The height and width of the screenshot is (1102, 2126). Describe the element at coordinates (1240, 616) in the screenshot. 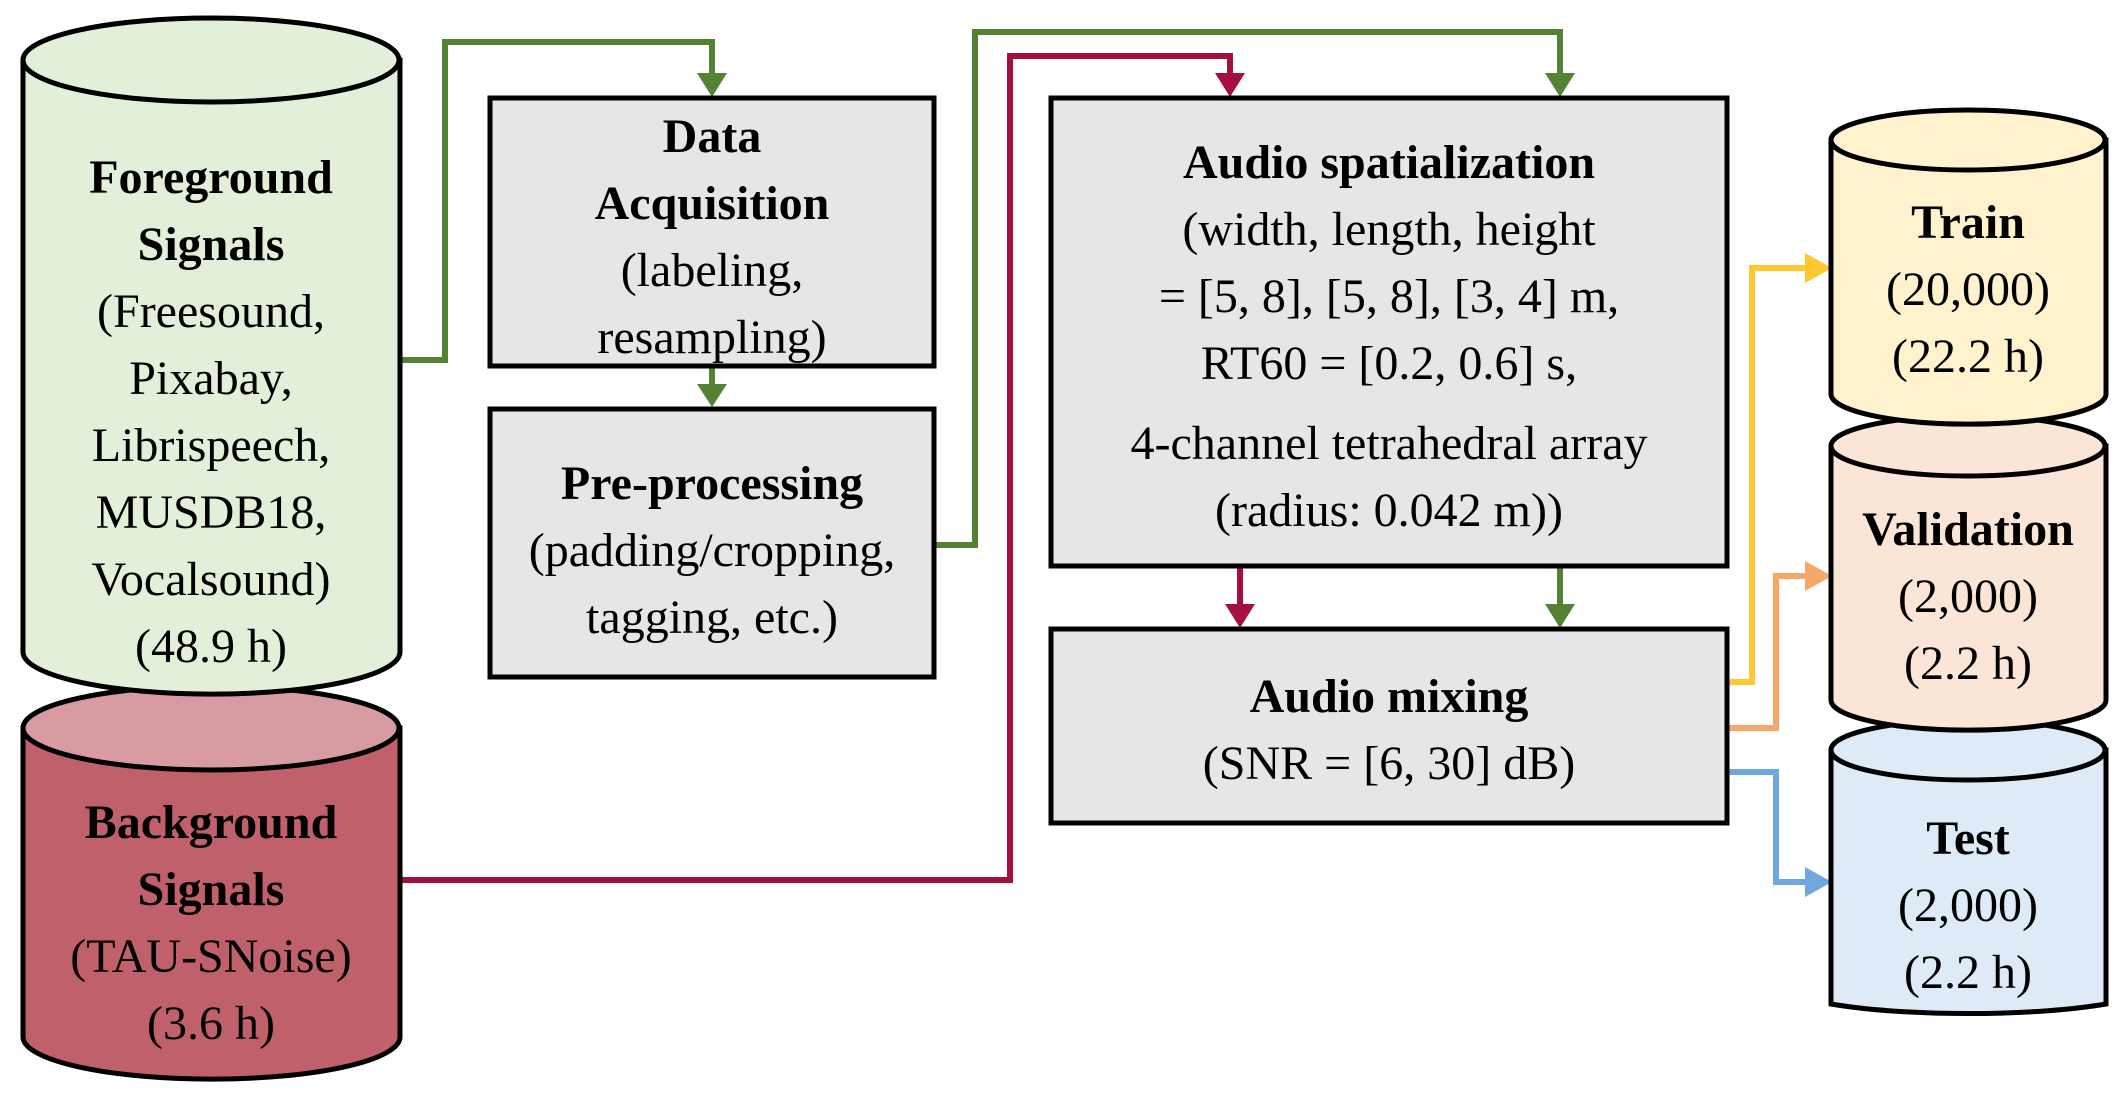

I see `arrowhead-mixing-red` at that location.